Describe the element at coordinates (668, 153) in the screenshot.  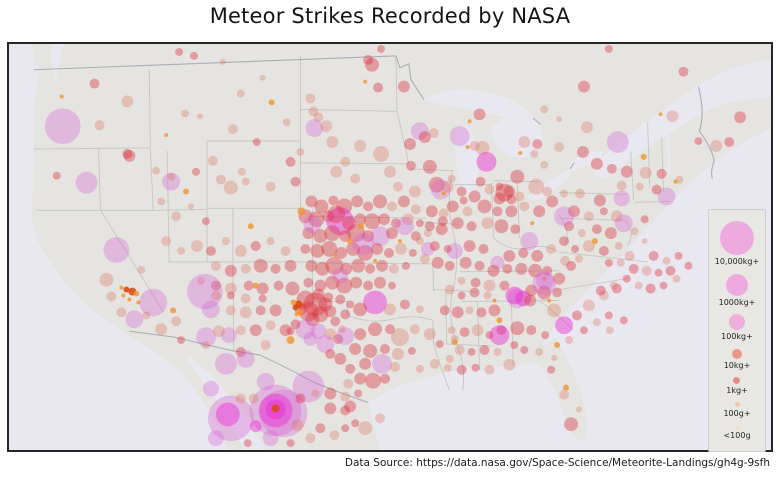
I see `lake-champlain` at that location.